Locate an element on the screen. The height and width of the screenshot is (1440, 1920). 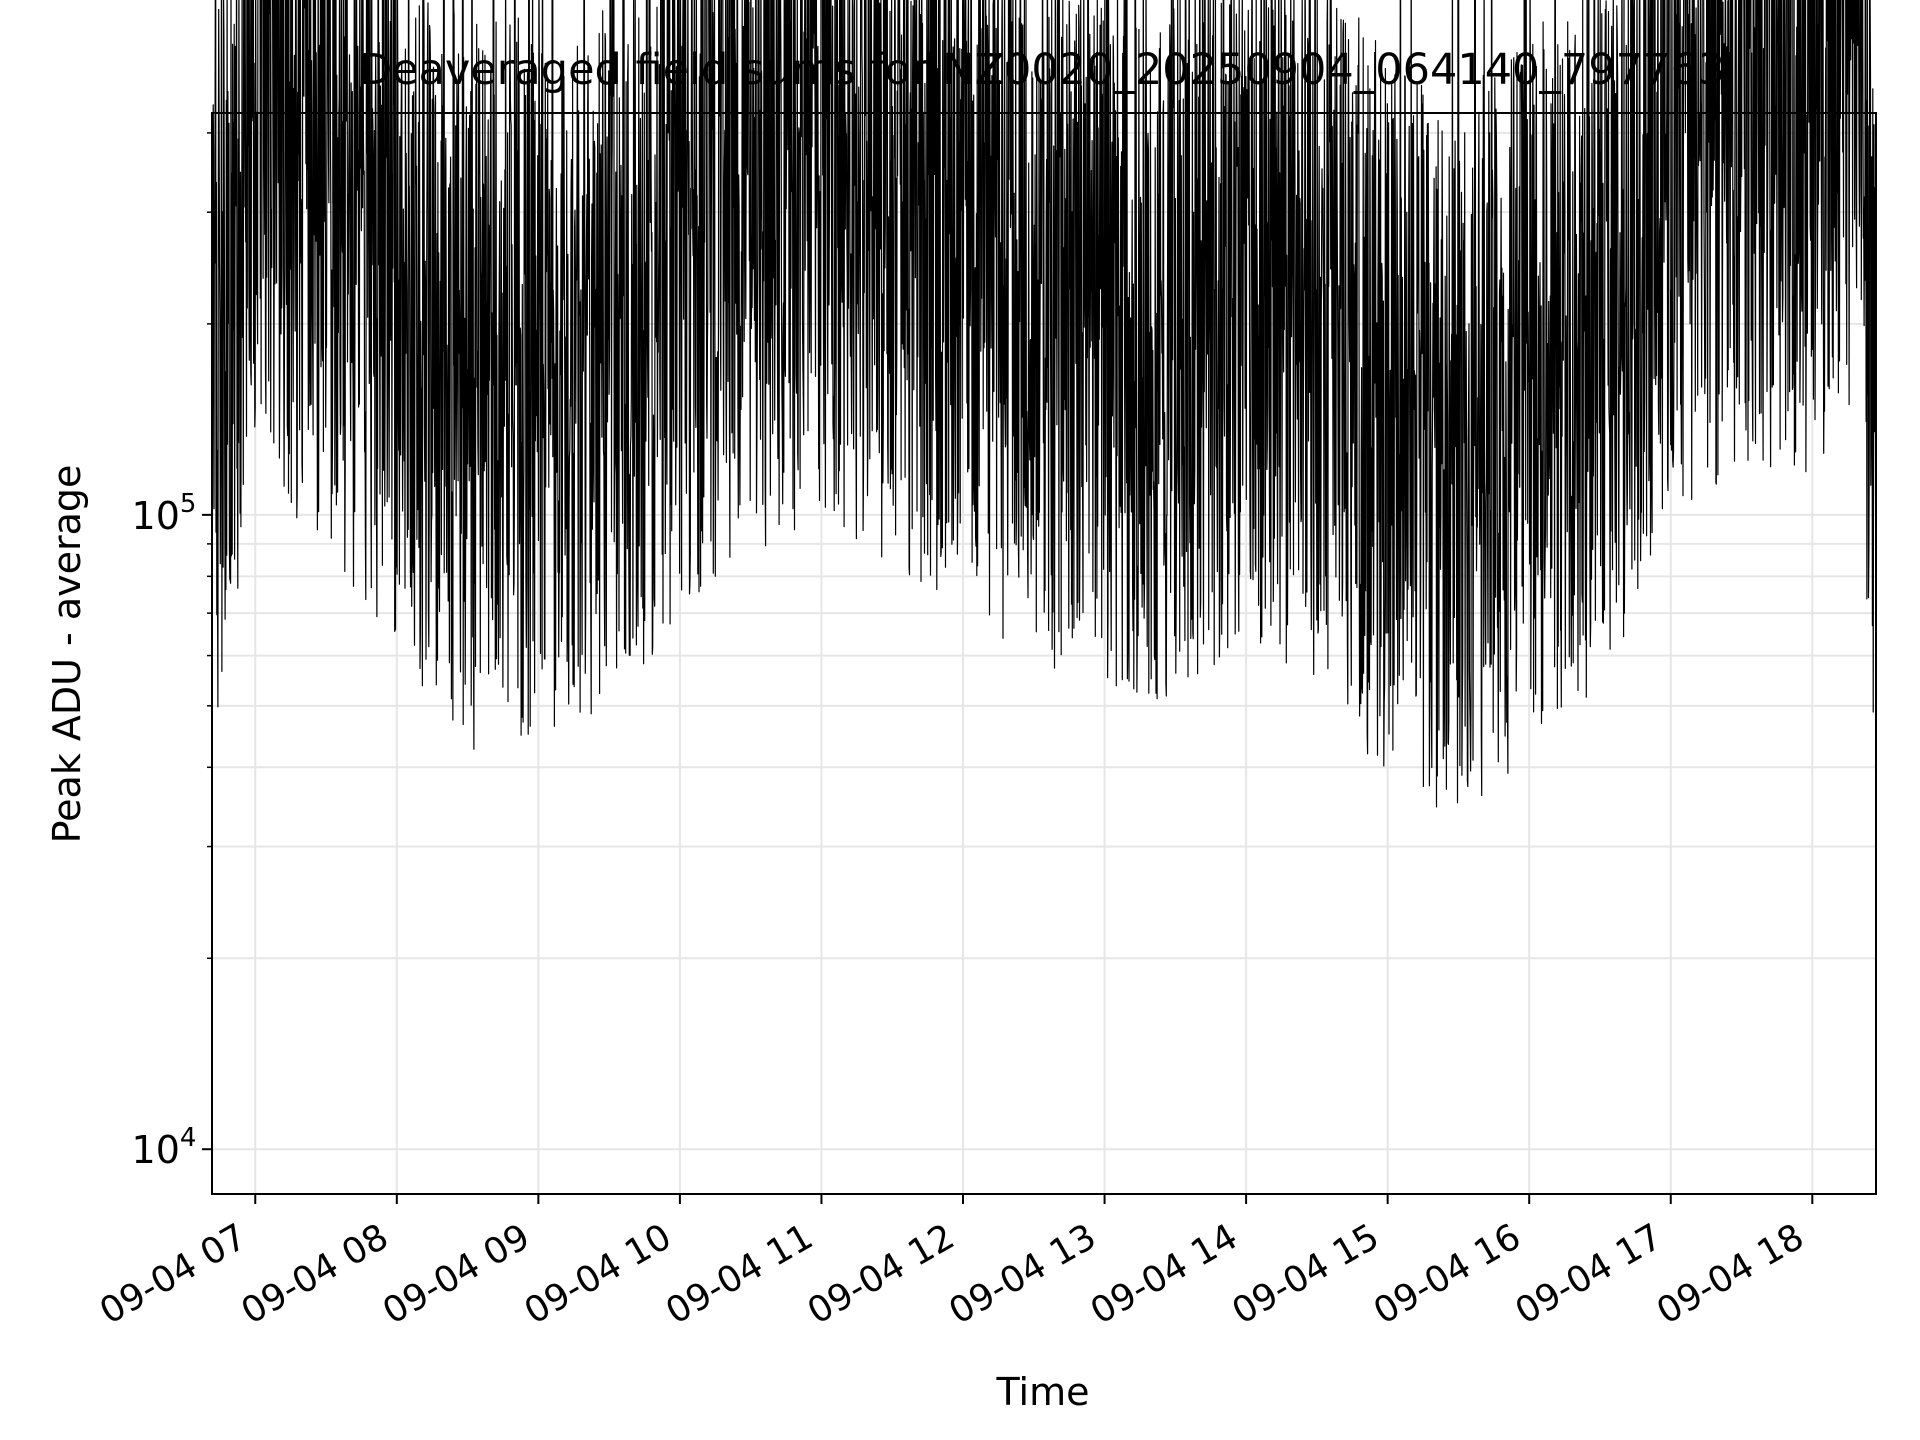
y-axis-label: Peak ADU - average is located at coordinates (67, 654).